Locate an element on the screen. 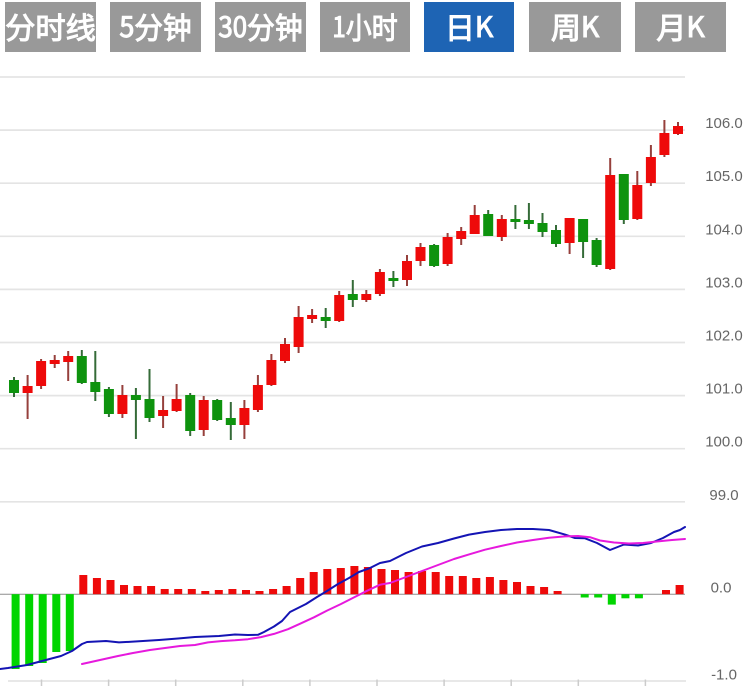  svg-text: 106.0 is located at coordinates (724, 123).